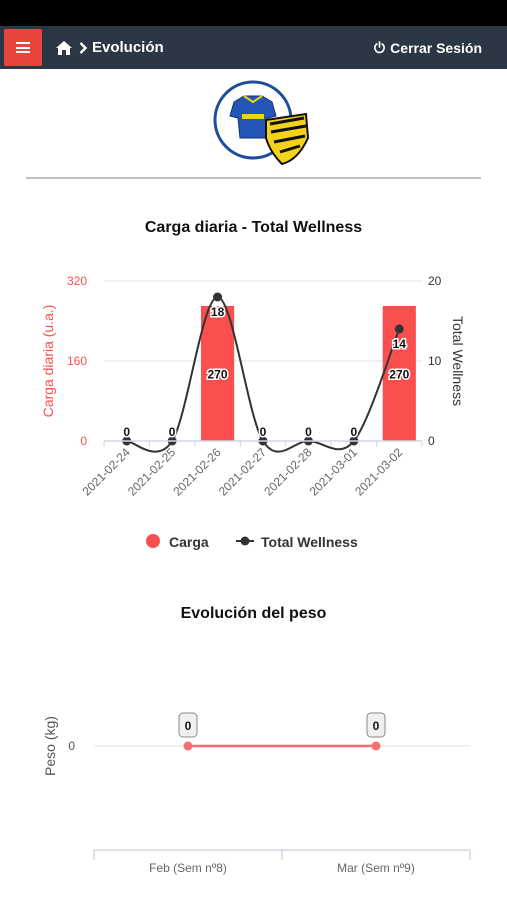 This screenshot has height=900, width=507. I want to click on logout-button: Cerrar Sesión, so click(427, 47).